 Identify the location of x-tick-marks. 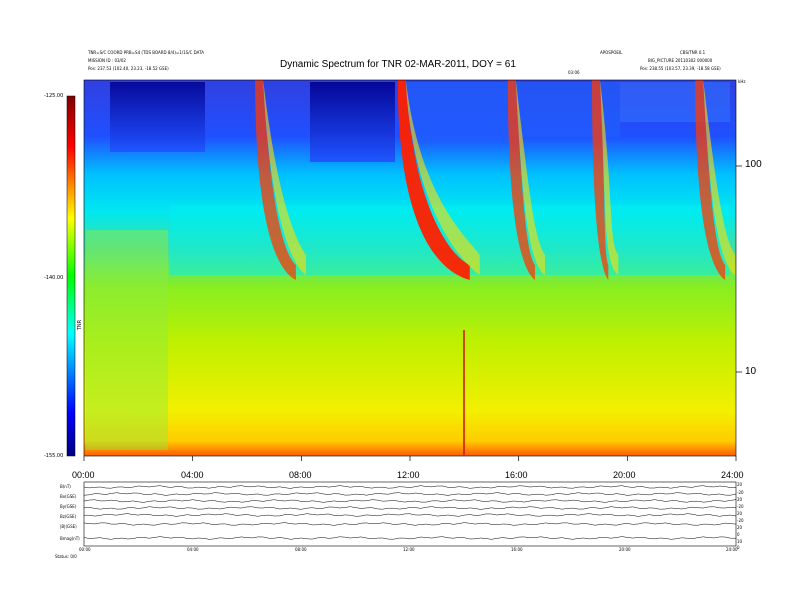
(410, 458).